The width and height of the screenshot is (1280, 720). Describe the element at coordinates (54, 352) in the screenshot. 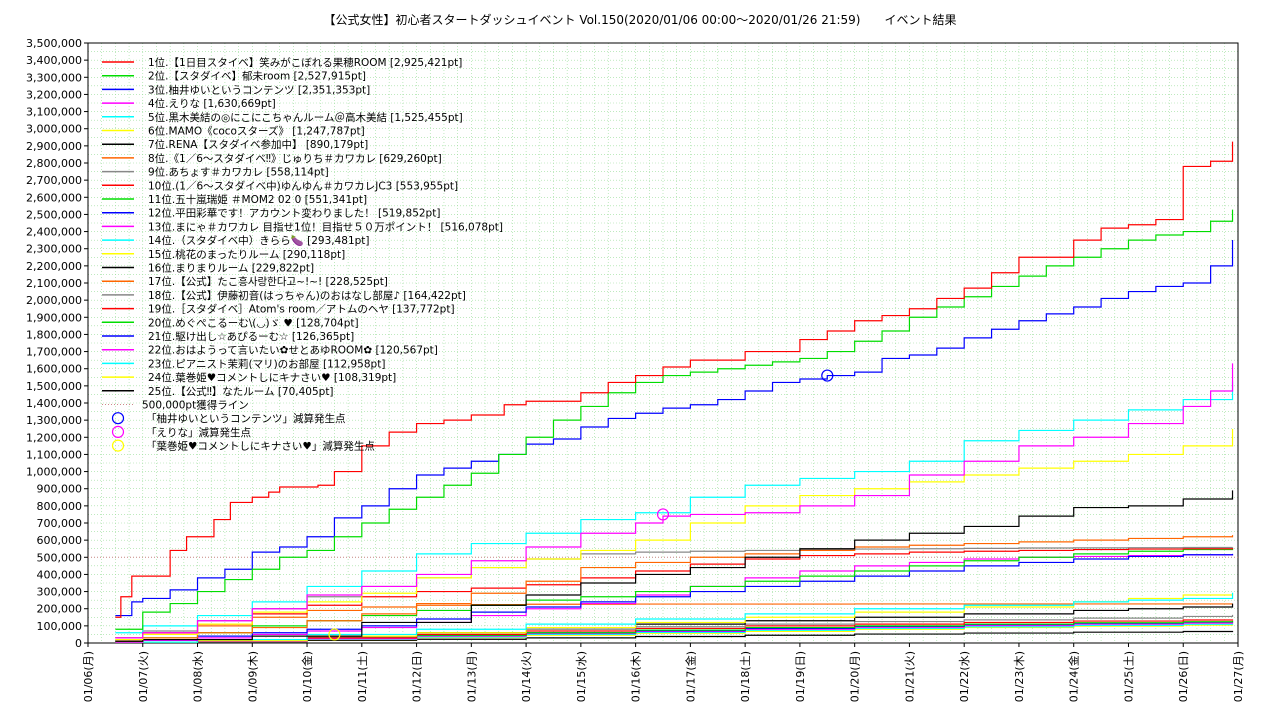

I see `y-tick-label: 1,700,000` at that location.